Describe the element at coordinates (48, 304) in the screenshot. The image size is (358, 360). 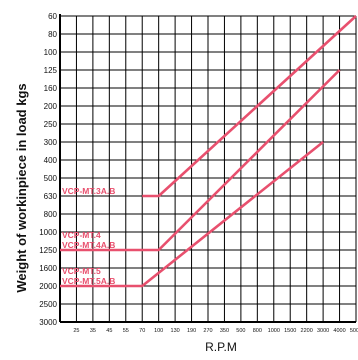
I see `y-tick-label: 2500` at that location.